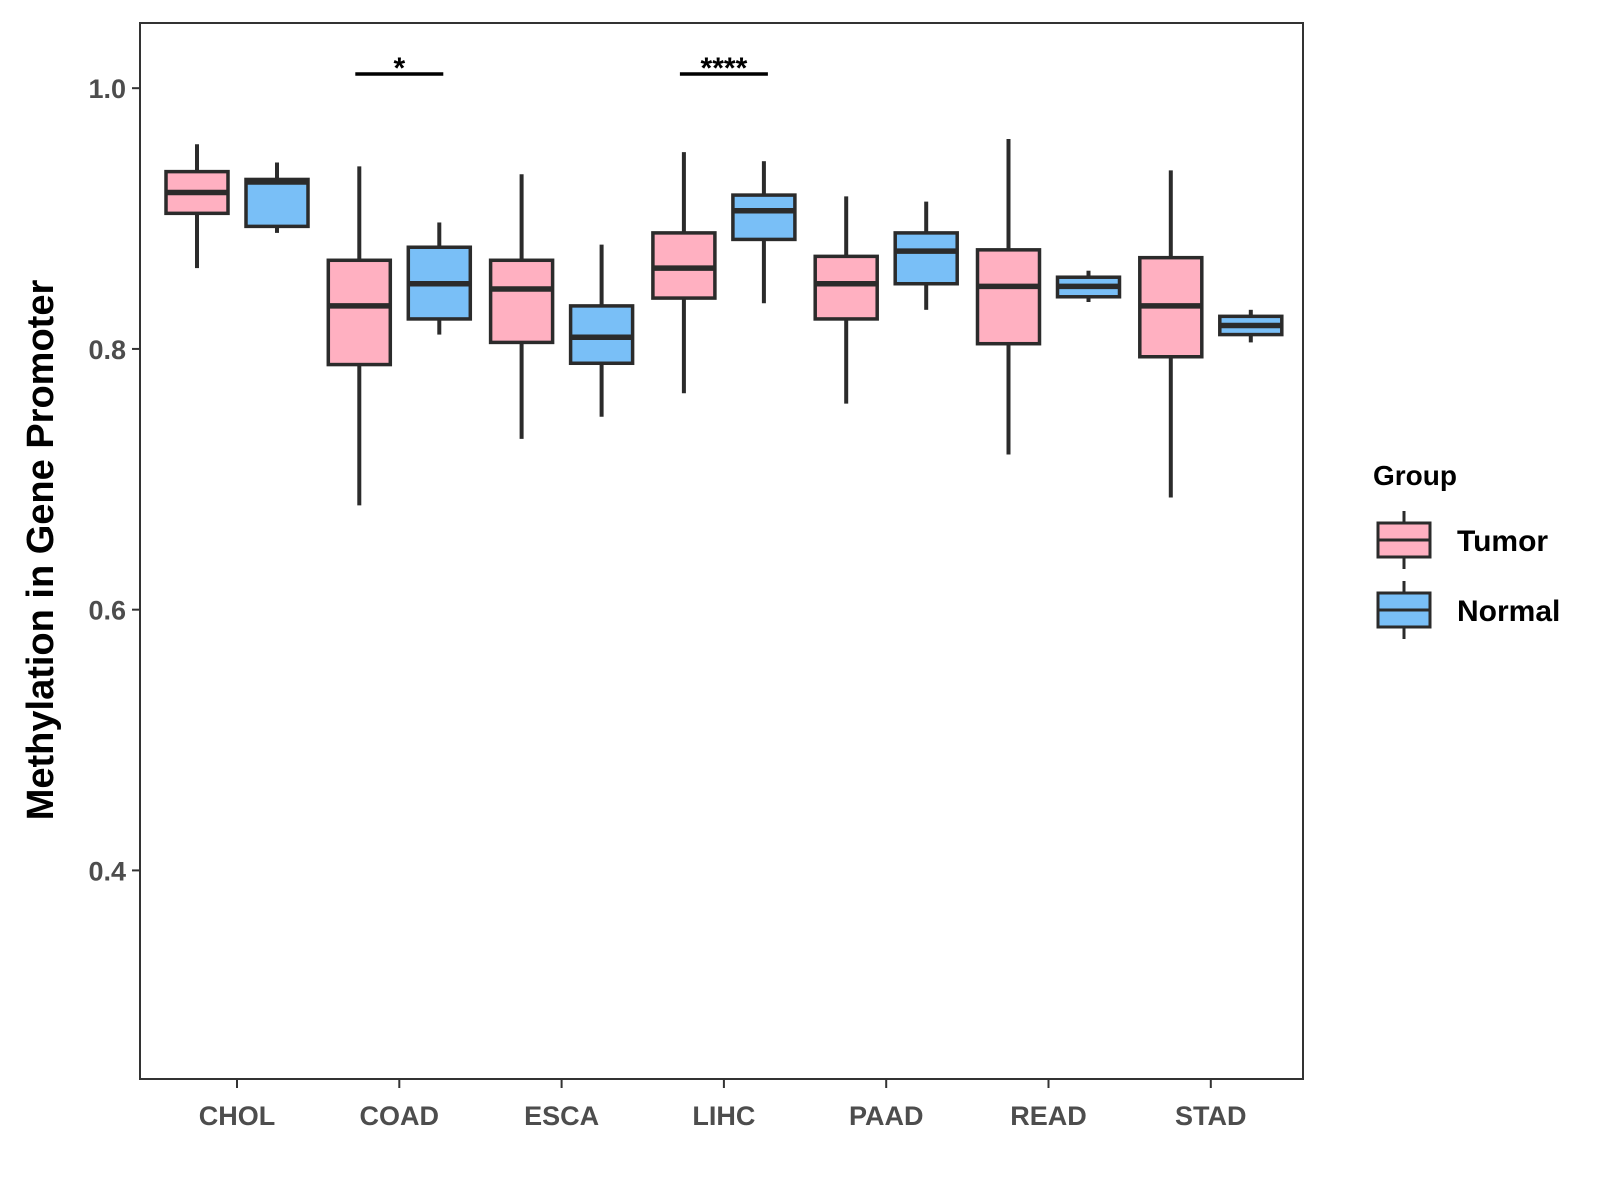 The image size is (1600, 1200). Describe the element at coordinates (237, 1116) in the screenshot. I see `x-tick-label: CHOL` at that location.